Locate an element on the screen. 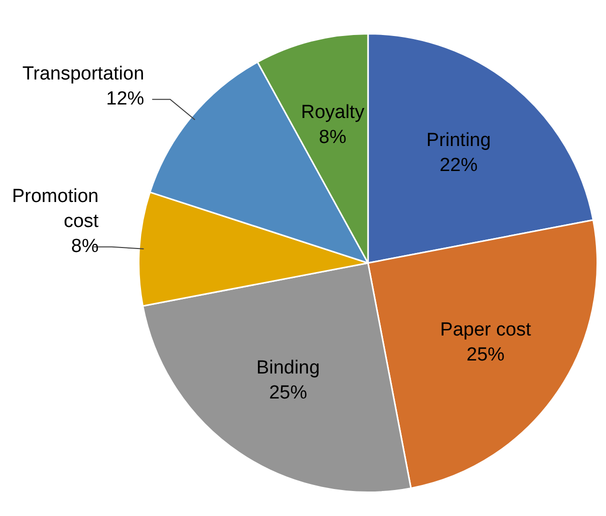 This screenshot has width=606, height=516. slice-label: Royalty is located at coordinates (332, 113).